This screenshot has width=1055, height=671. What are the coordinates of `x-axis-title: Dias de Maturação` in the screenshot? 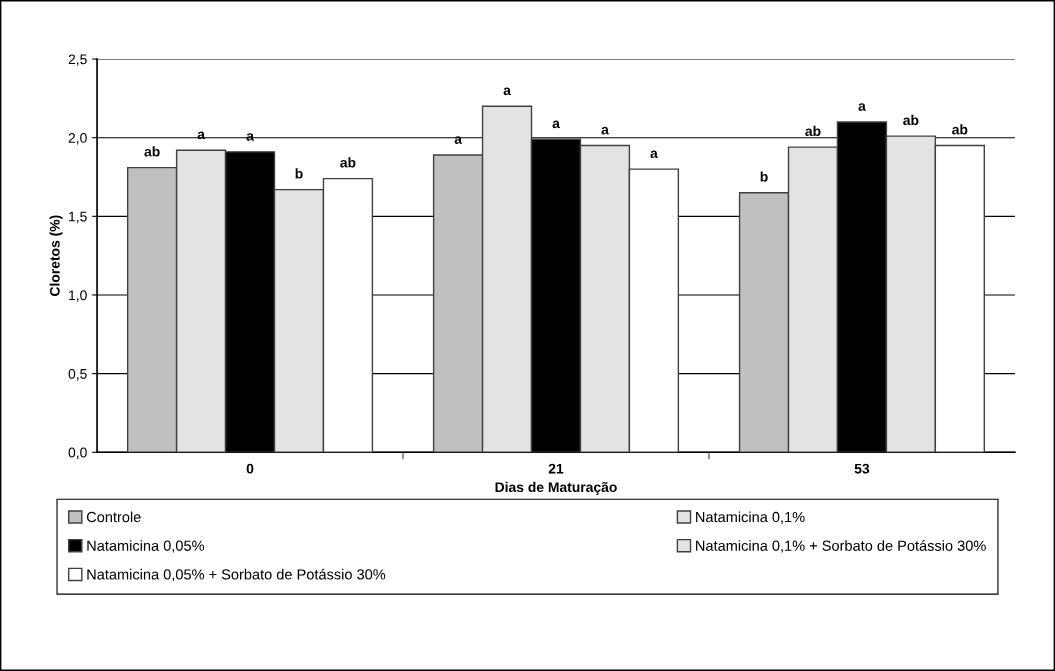 It's located at (556, 488).